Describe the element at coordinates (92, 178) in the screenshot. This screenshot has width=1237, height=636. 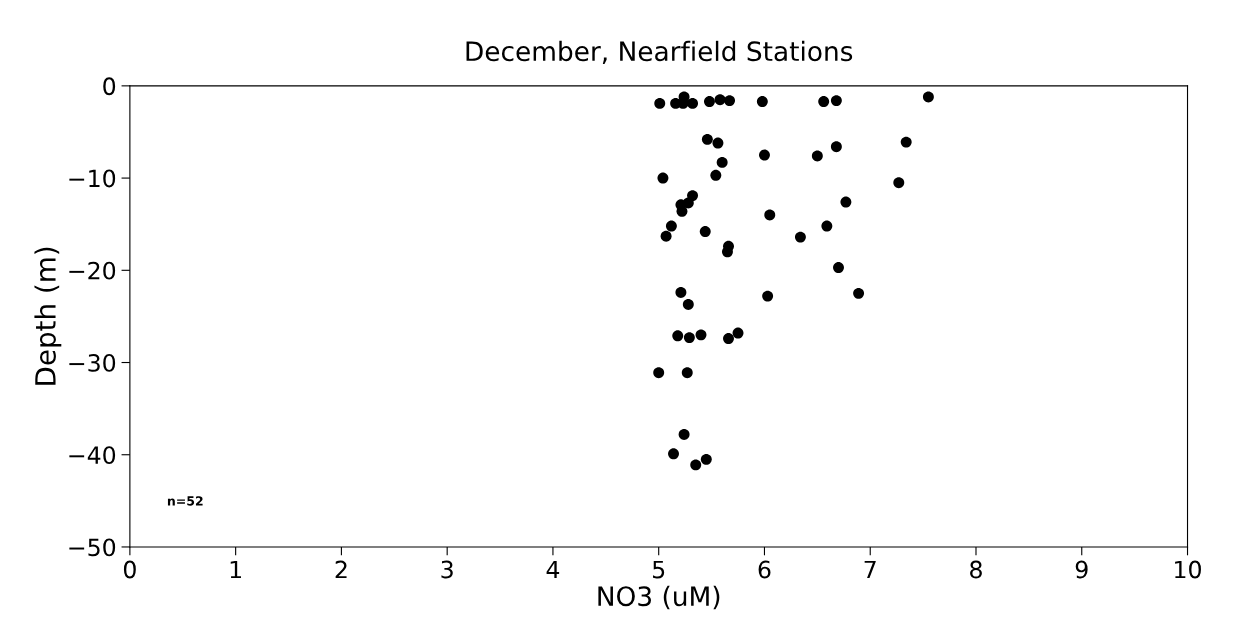
I see `y-tick-label: −10` at that location.